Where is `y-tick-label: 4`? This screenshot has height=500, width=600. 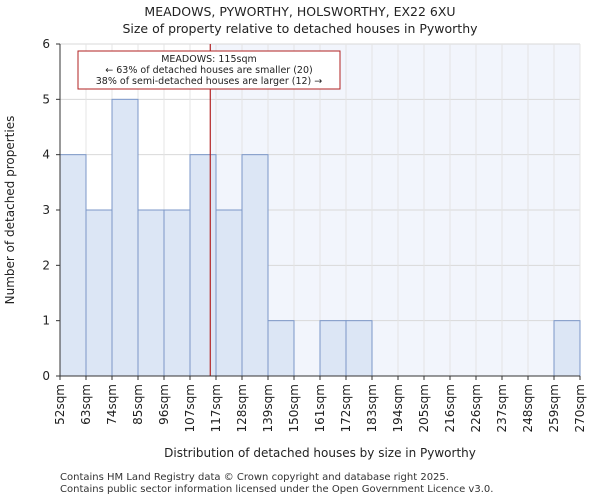 y-tick-label: 4 is located at coordinates (46, 155).